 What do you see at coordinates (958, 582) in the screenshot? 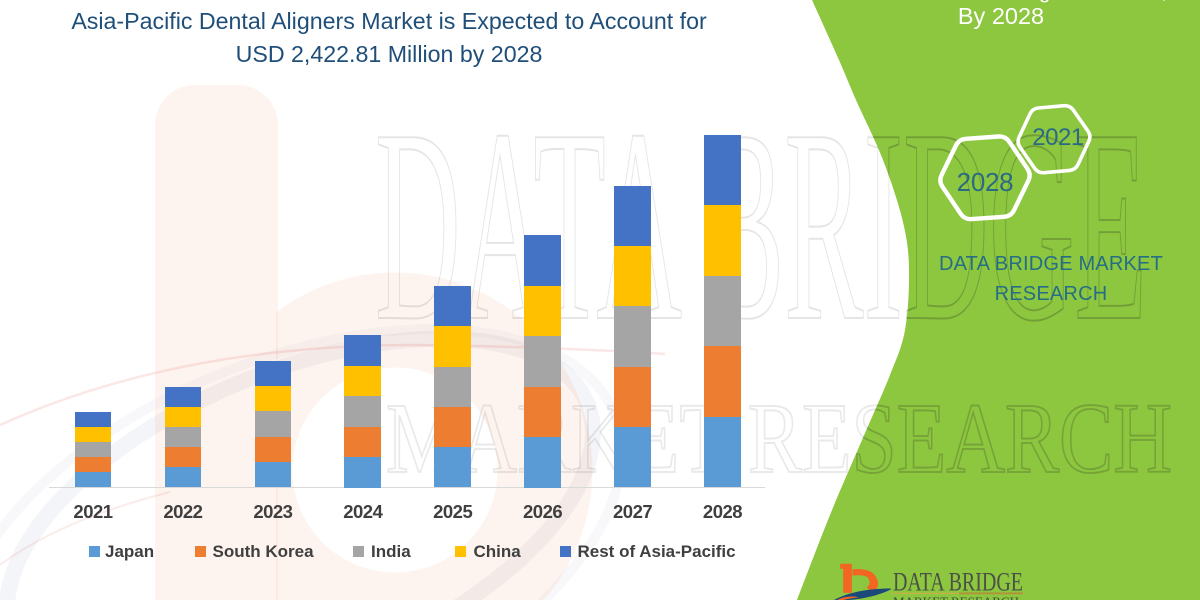
I see `svg-text: DATA BRIDGE` at bounding box center [958, 582].